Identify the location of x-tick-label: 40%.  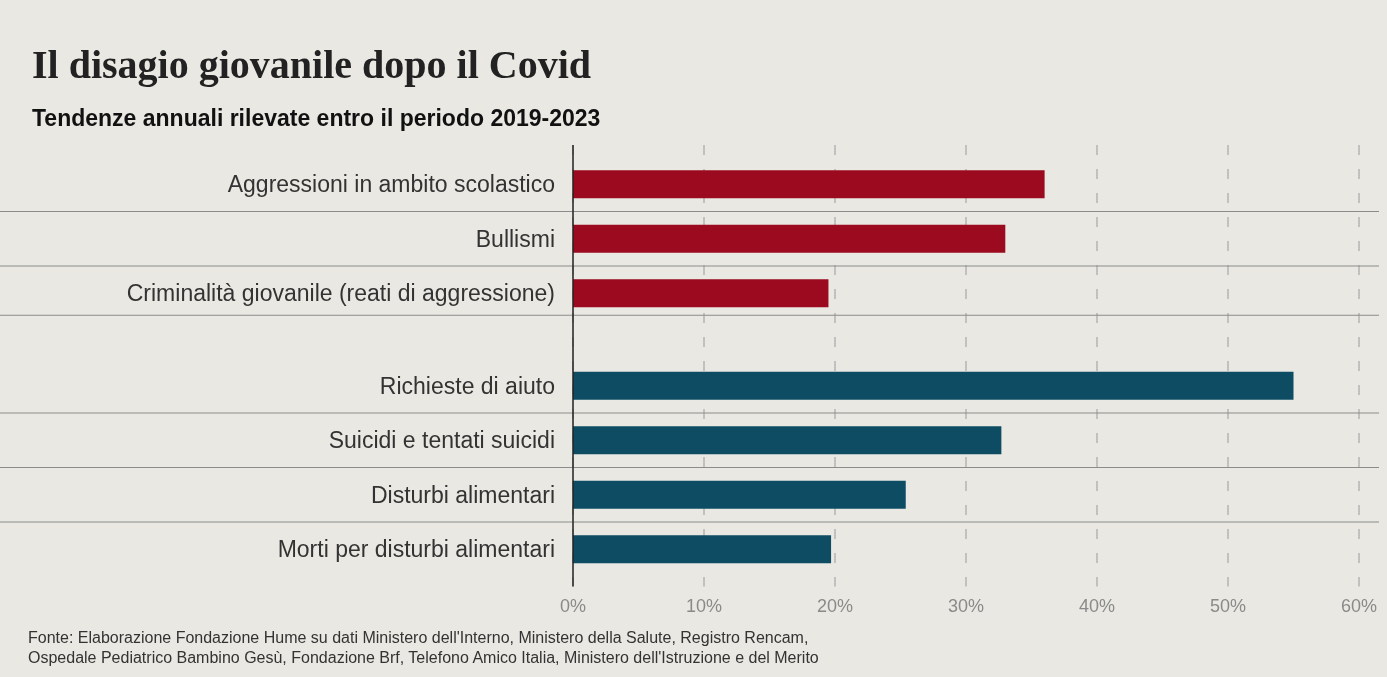
(1097, 605).